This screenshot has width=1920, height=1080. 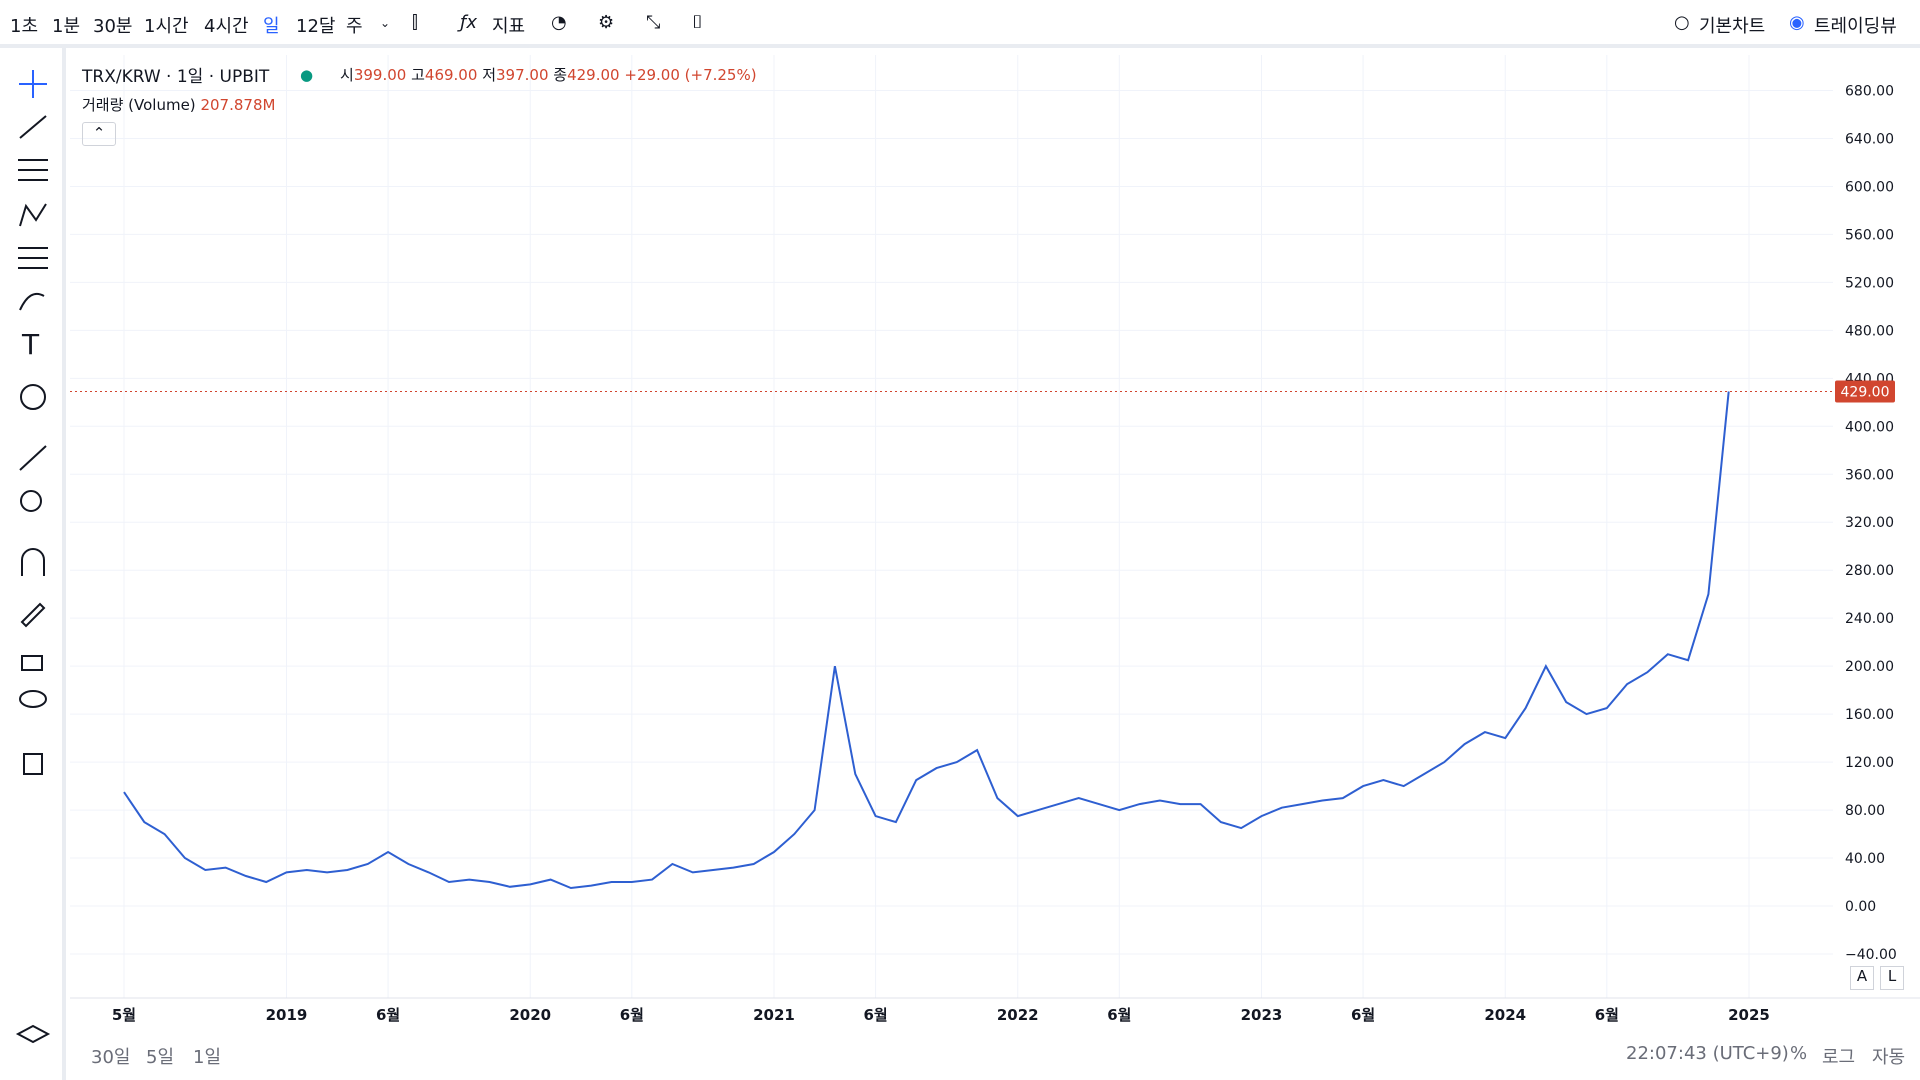 I want to click on dropdown: ⌄, so click(x=385, y=23).